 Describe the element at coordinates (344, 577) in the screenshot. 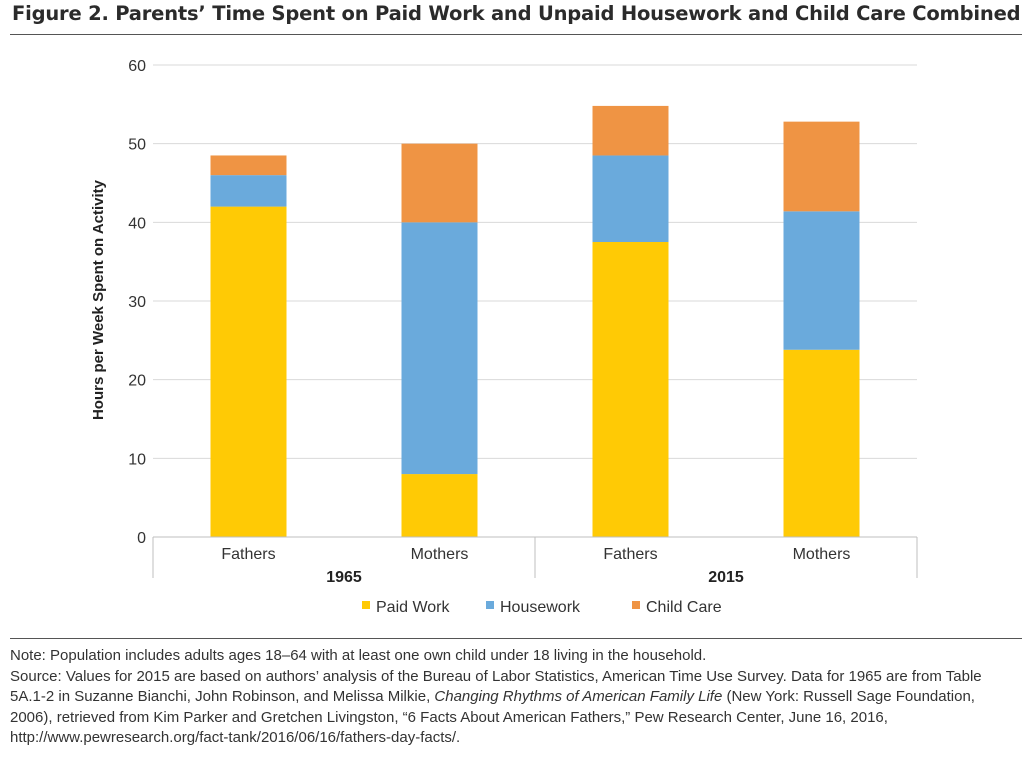

I see `group-label: 1965` at that location.